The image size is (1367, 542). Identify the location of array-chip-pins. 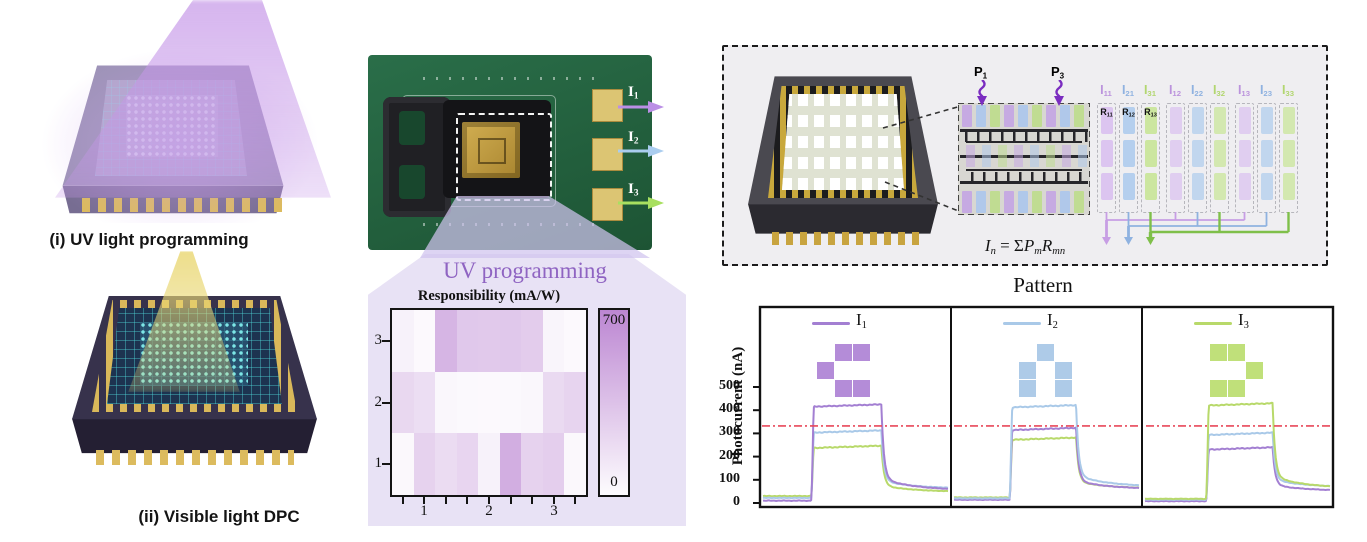
(846, 238).